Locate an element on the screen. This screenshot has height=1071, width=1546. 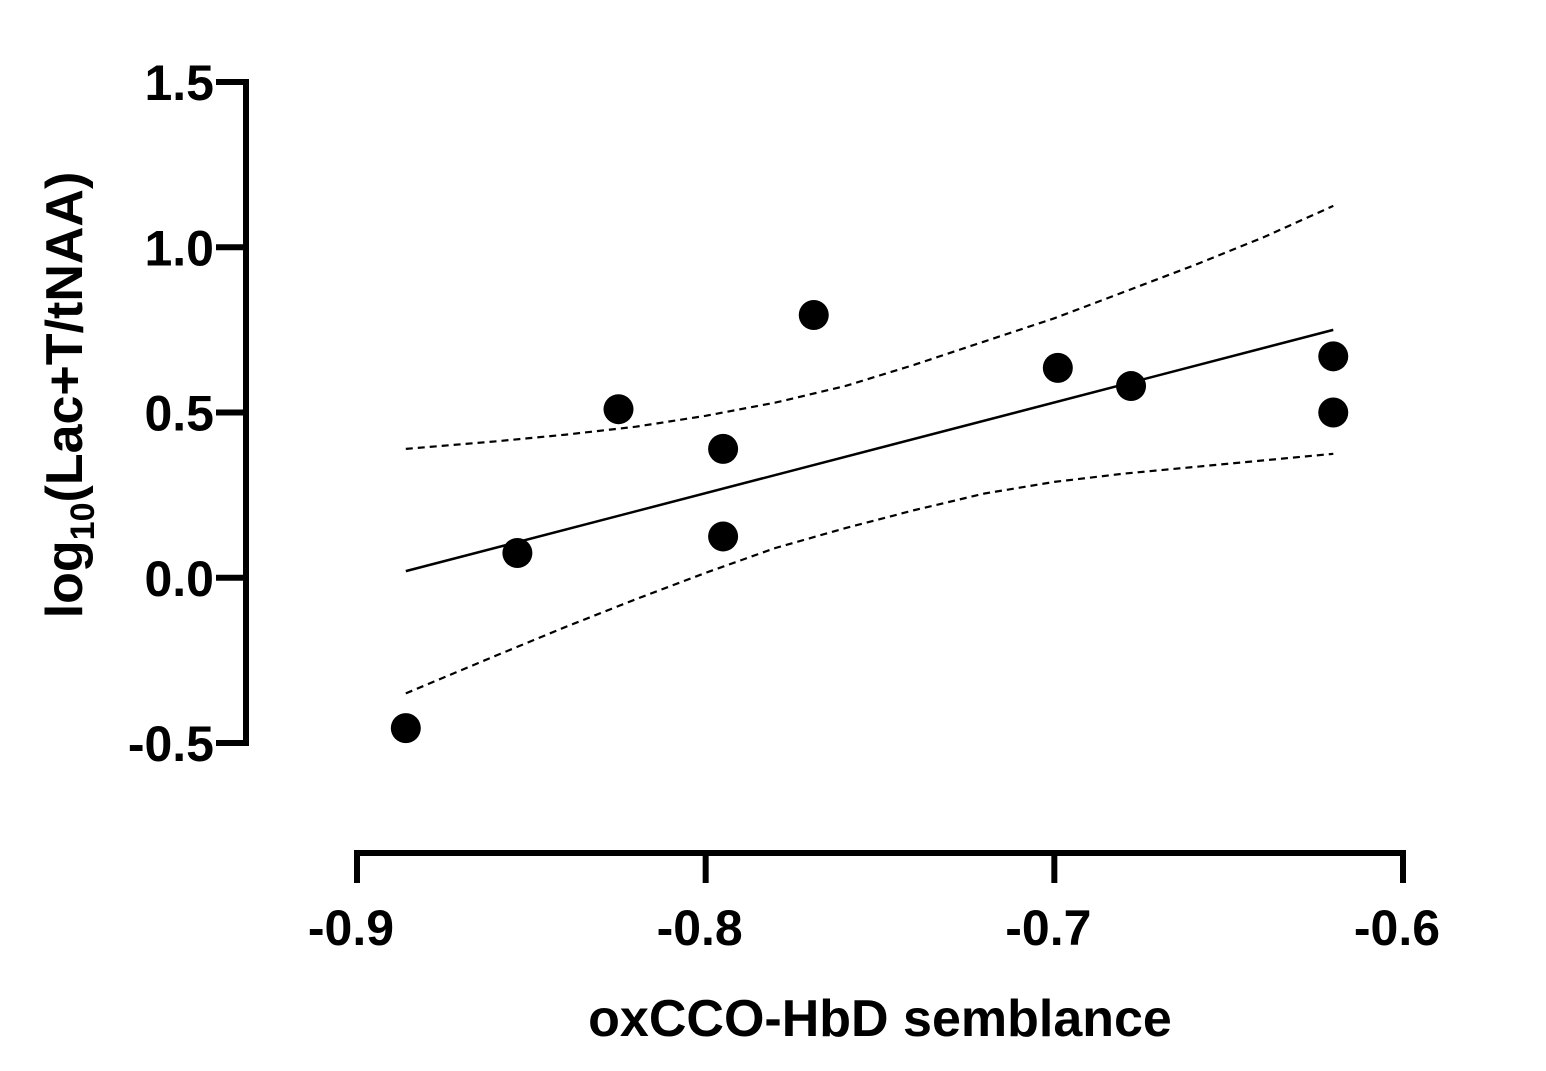
fit-line is located at coordinates (869, 450).